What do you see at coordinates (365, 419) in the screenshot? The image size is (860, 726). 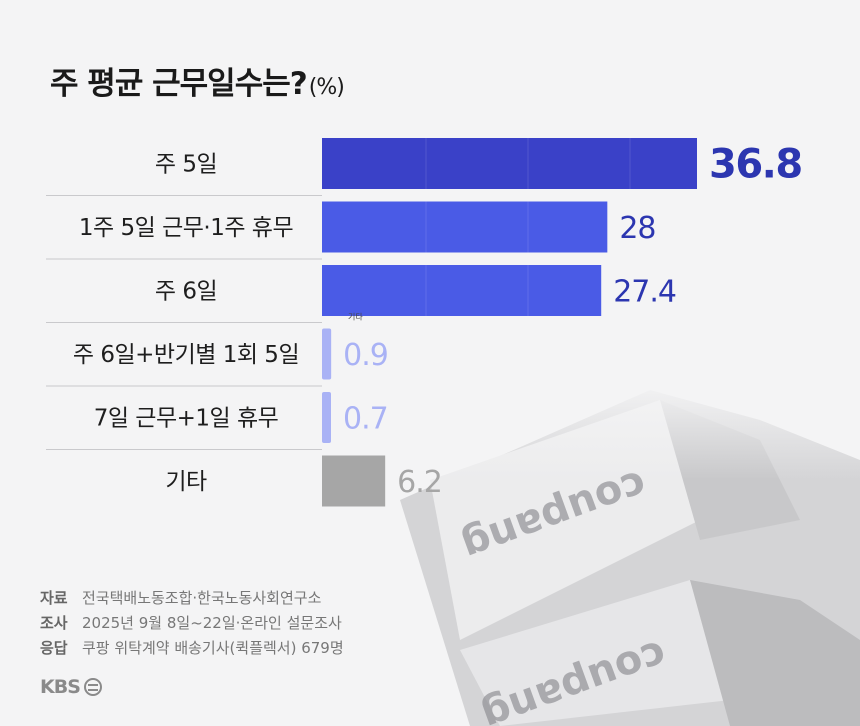 I see `value-label: 0.7` at bounding box center [365, 419].